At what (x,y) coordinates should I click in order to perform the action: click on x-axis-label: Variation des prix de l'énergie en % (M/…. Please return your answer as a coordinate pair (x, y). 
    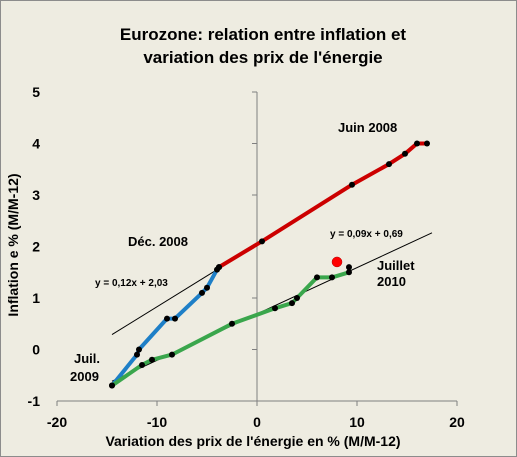
    Looking at the image, I should click on (252, 441).